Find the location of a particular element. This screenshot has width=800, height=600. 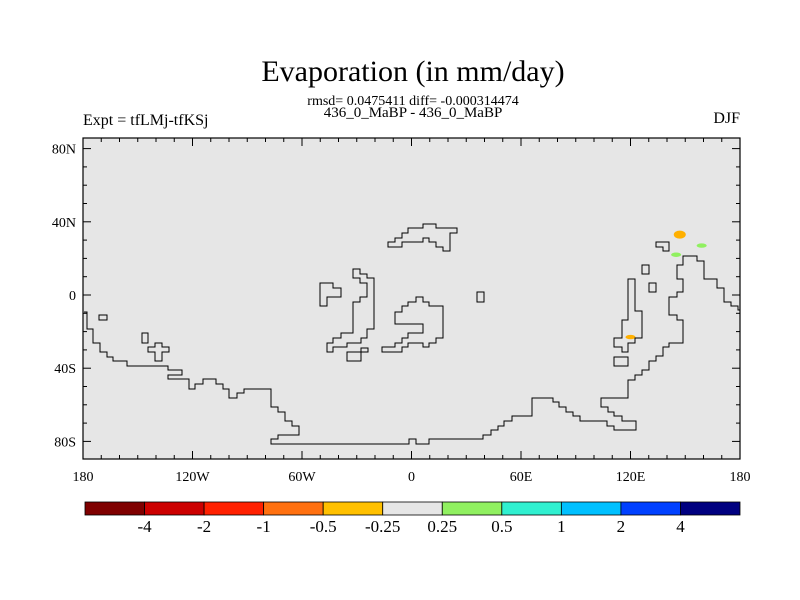

colorbar-label: 0.5 is located at coordinates (501, 526).